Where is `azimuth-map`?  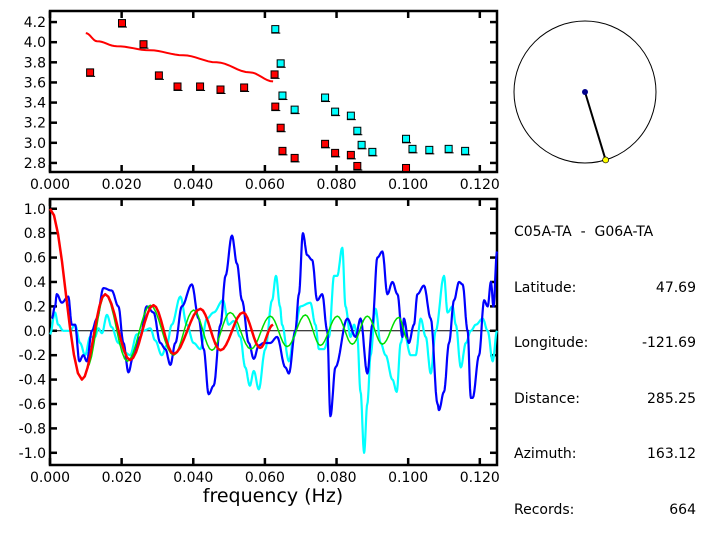
azimuth-map is located at coordinates (585, 92).